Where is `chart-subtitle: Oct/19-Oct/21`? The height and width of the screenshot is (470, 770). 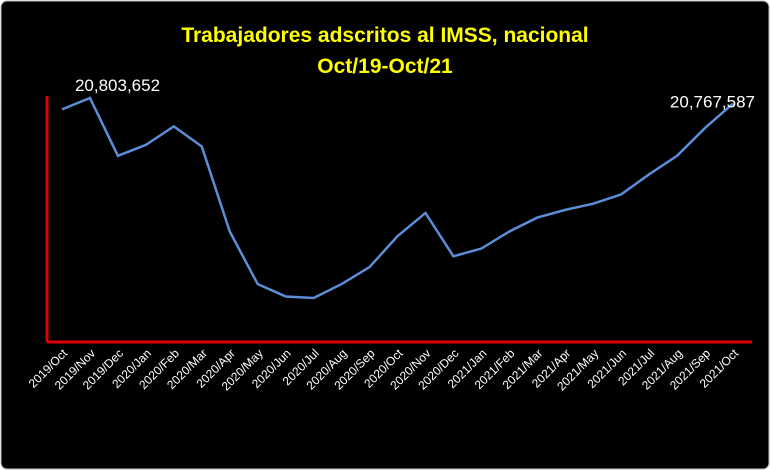 chart-subtitle: Oct/19-Oct/21 is located at coordinates (385, 66).